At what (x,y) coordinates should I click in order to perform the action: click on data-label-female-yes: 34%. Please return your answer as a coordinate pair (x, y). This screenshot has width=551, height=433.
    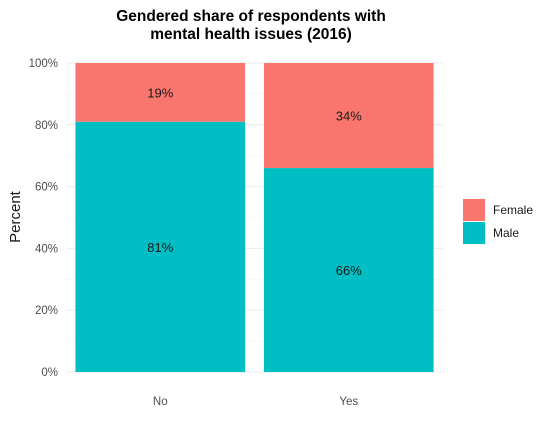
    Looking at the image, I should click on (349, 116).